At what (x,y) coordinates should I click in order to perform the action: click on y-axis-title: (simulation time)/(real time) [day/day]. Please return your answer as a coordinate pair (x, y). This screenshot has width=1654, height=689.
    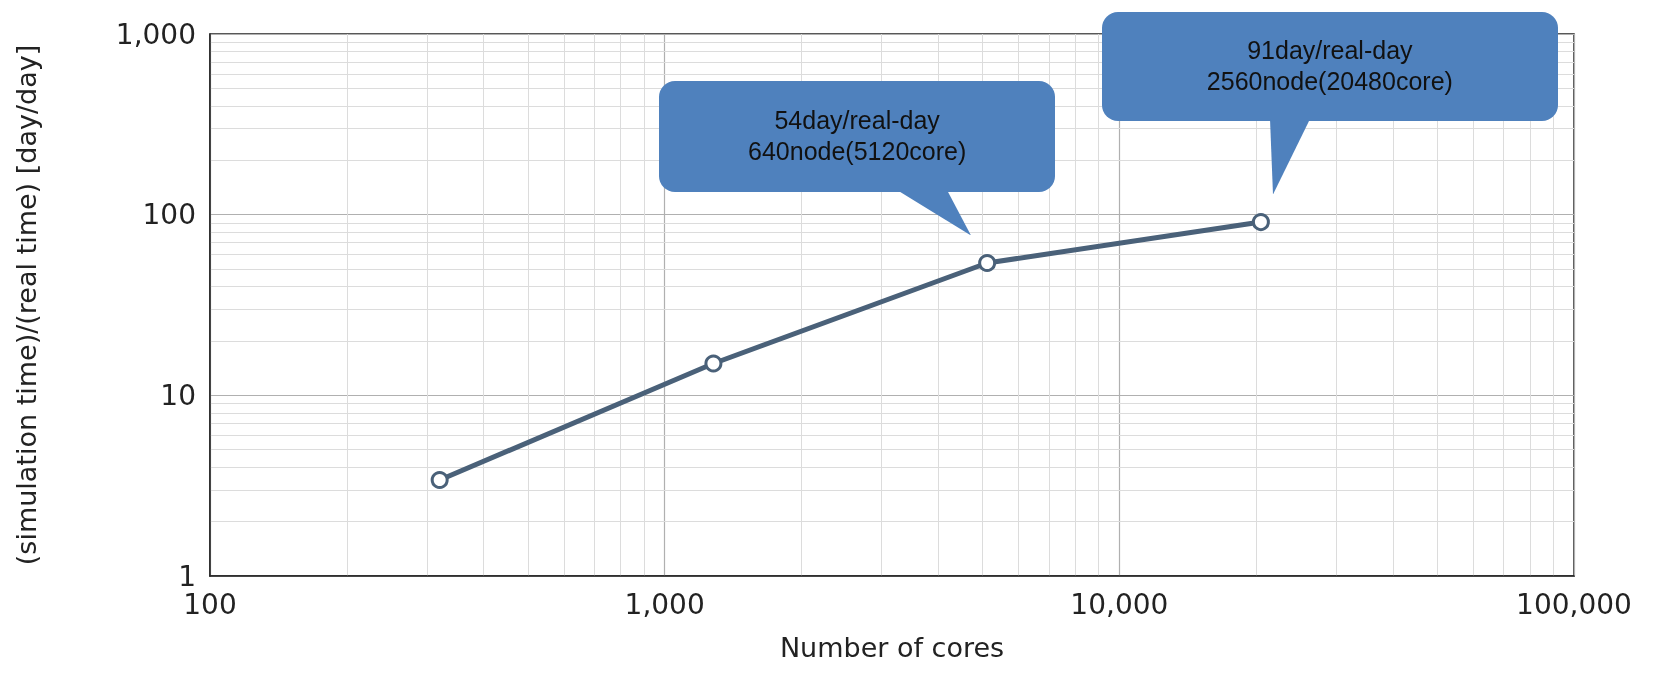
    Looking at the image, I should click on (26, 305).